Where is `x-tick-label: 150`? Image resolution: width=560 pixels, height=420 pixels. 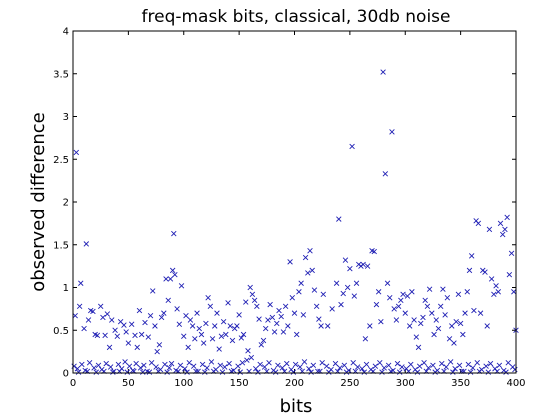
x-tick-label: 150 is located at coordinates (239, 383).